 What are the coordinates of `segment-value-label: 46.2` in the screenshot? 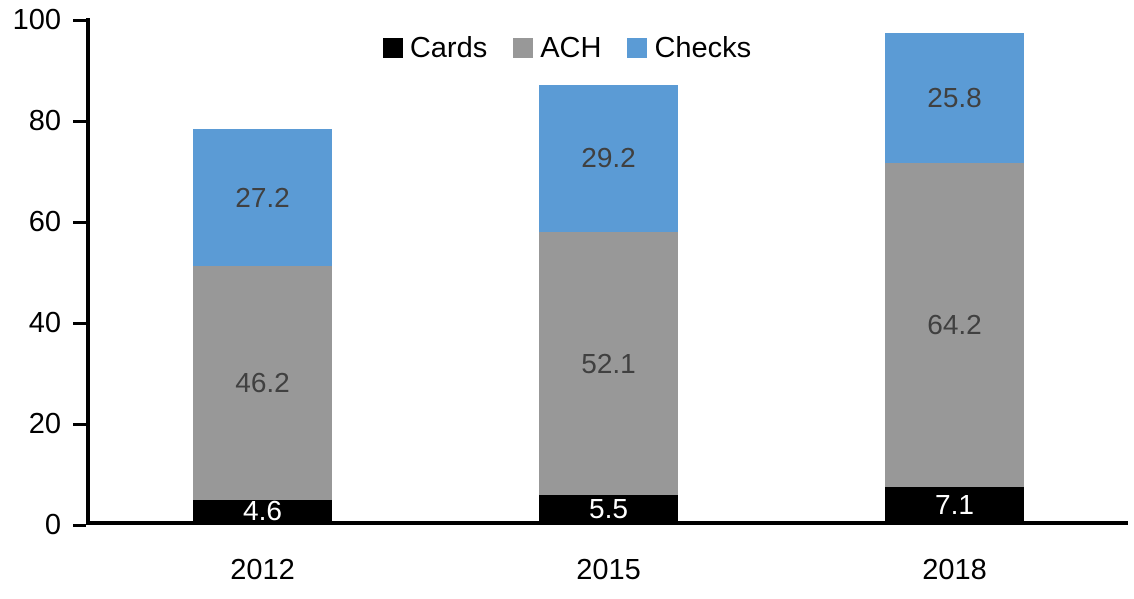 It's located at (262, 383).